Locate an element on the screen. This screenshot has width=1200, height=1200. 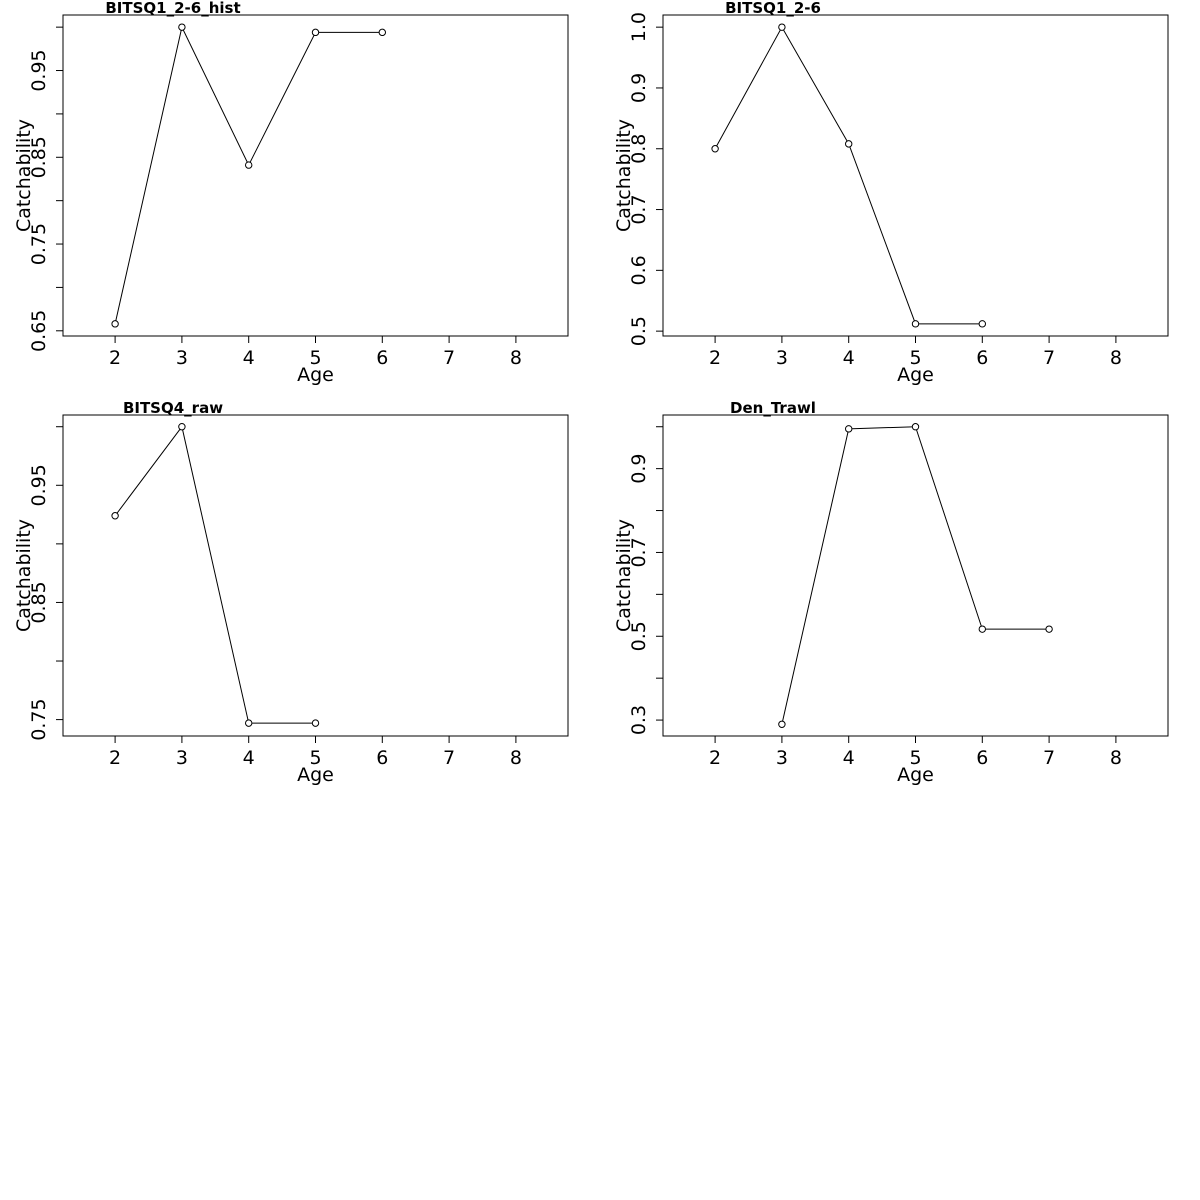
chart-title: Den_Trawl is located at coordinates (773, 408).